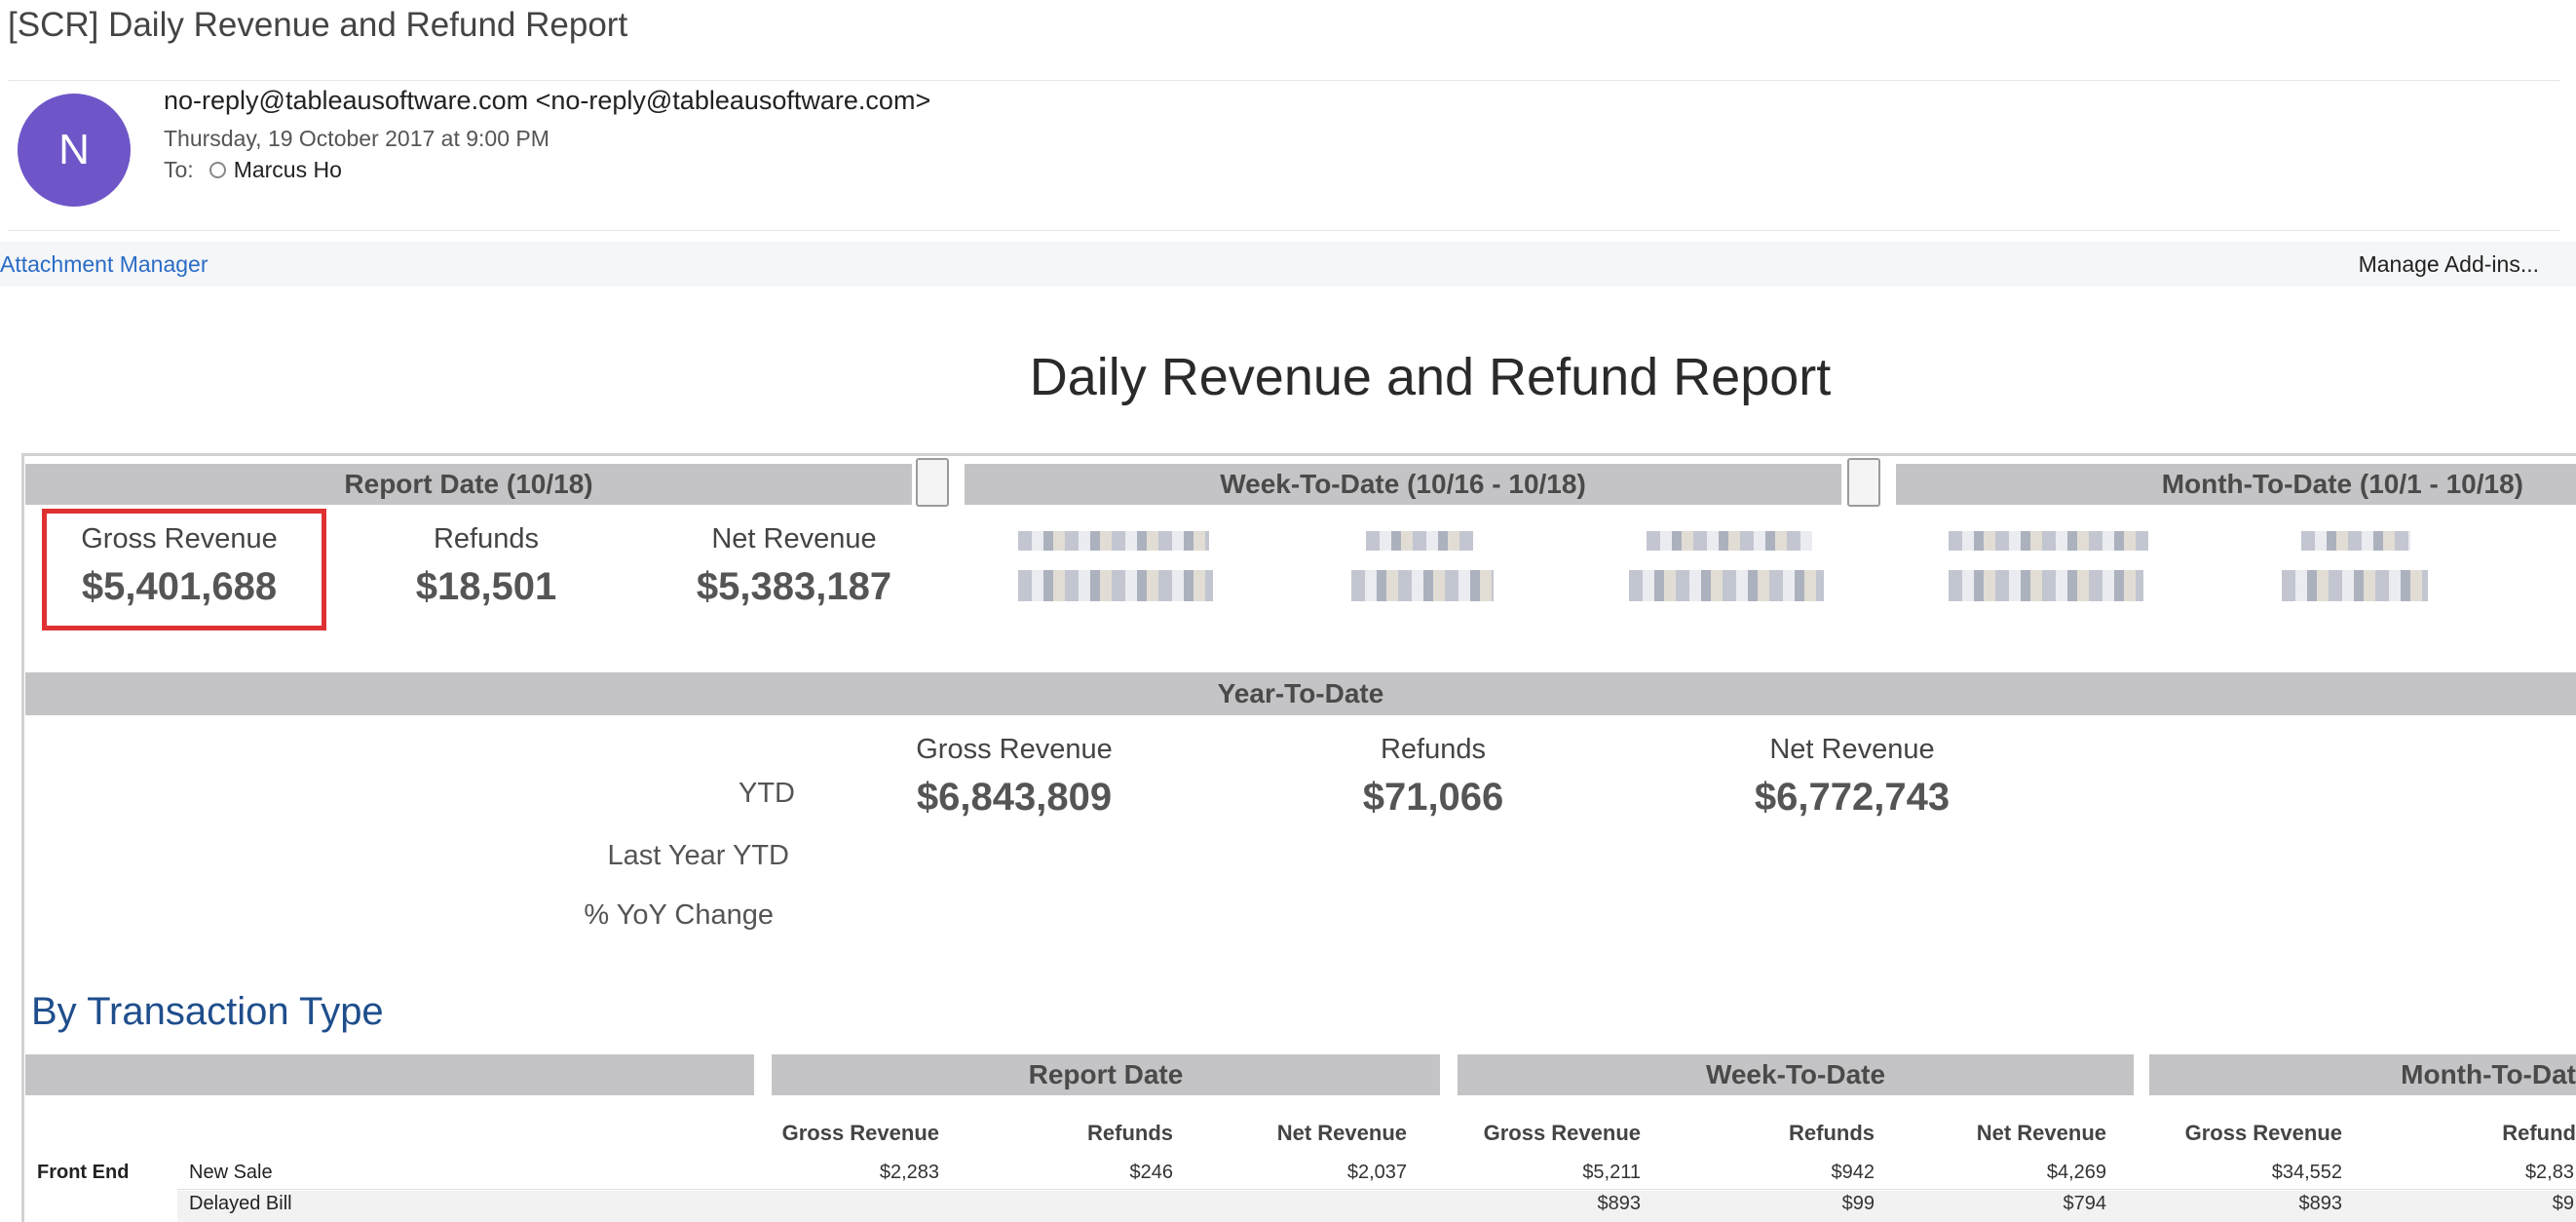 Image resolution: width=2576 pixels, height=1222 pixels. What do you see at coordinates (2306, 1172) in the screenshot?
I see `table-cell: $34,552` at bounding box center [2306, 1172].